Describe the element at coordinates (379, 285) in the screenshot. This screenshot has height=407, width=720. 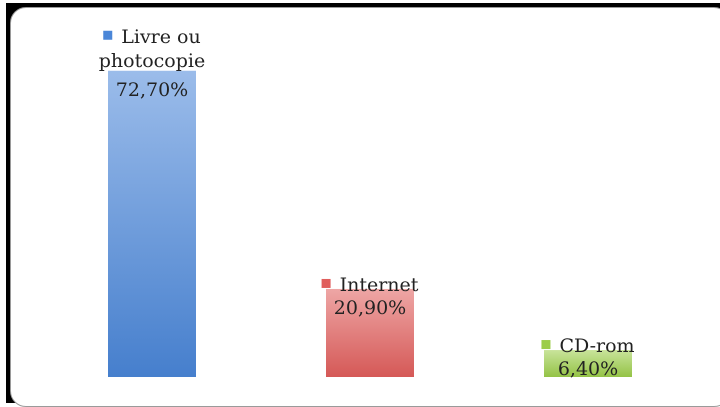
I see `category-label-internet-line-1: Internet` at that location.